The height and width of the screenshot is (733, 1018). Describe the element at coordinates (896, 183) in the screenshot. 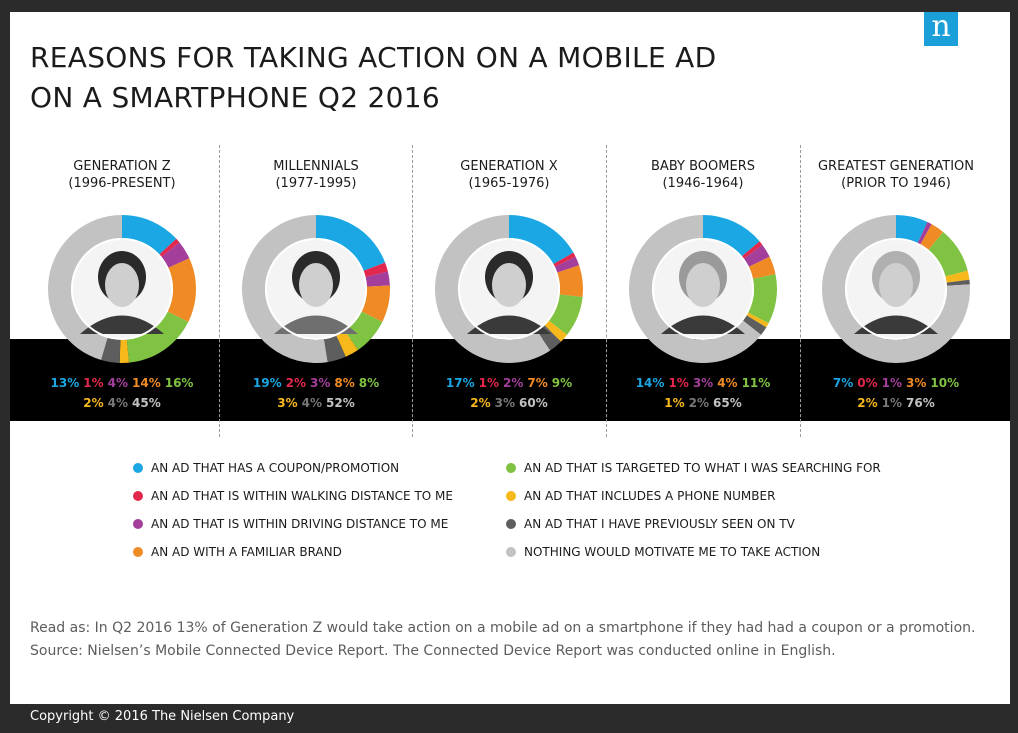

I see `generation-years: (PRIOR TO 1946)` at that location.